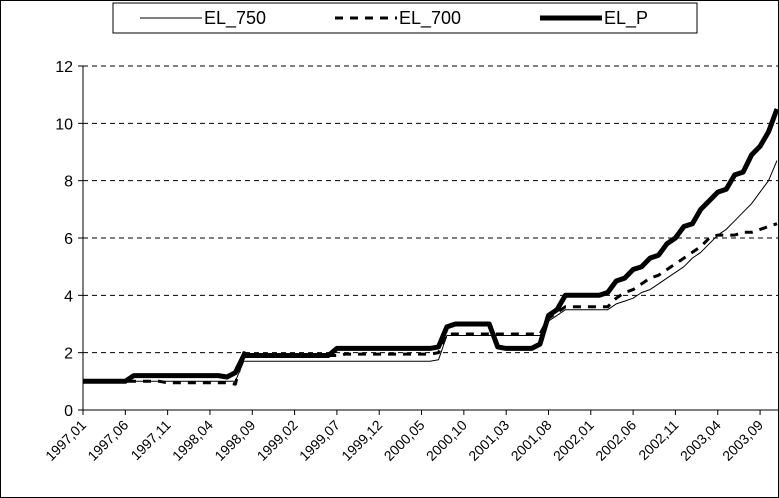  Describe the element at coordinates (64, 124) in the screenshot. I see `y-tick-label: 10` at that location.